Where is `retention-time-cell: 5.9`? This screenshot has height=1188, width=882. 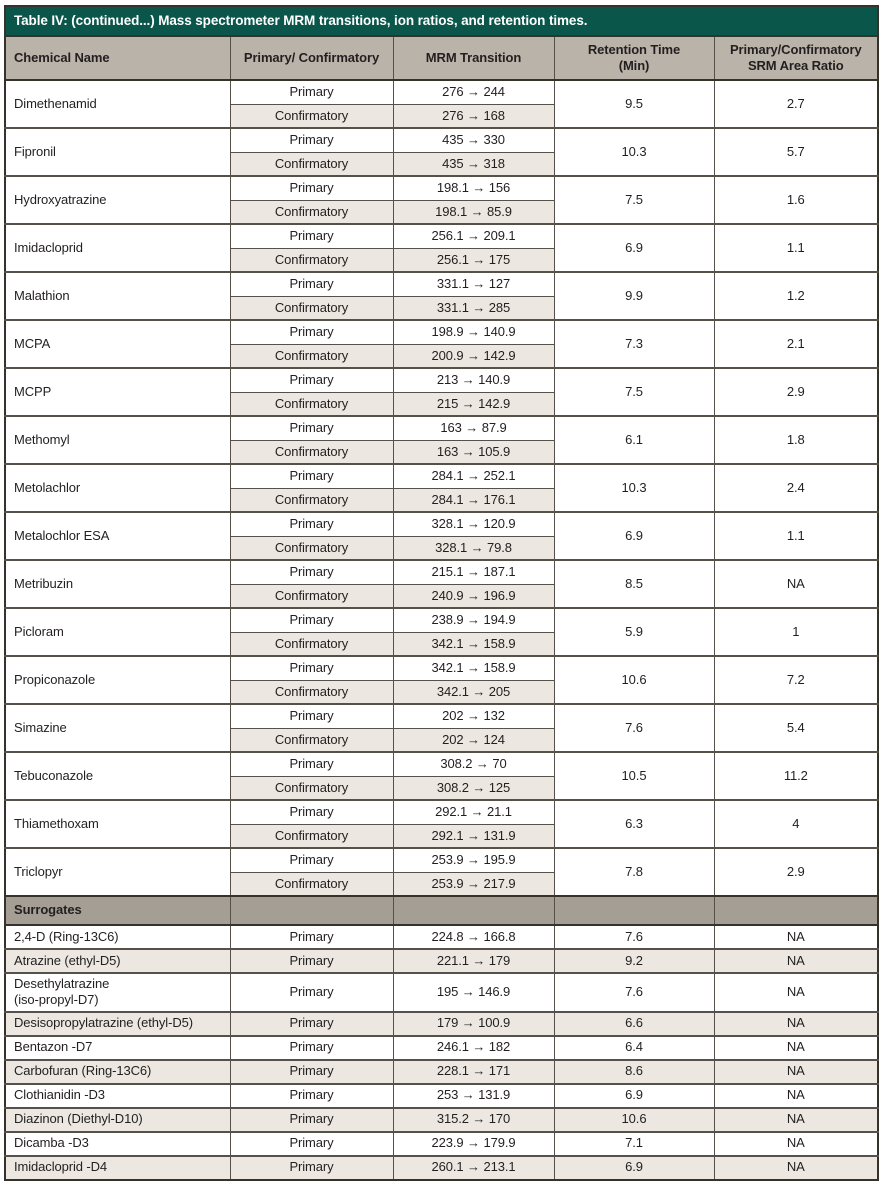
retention-time-cell: 5.9 is located at coordinates (634, 632).